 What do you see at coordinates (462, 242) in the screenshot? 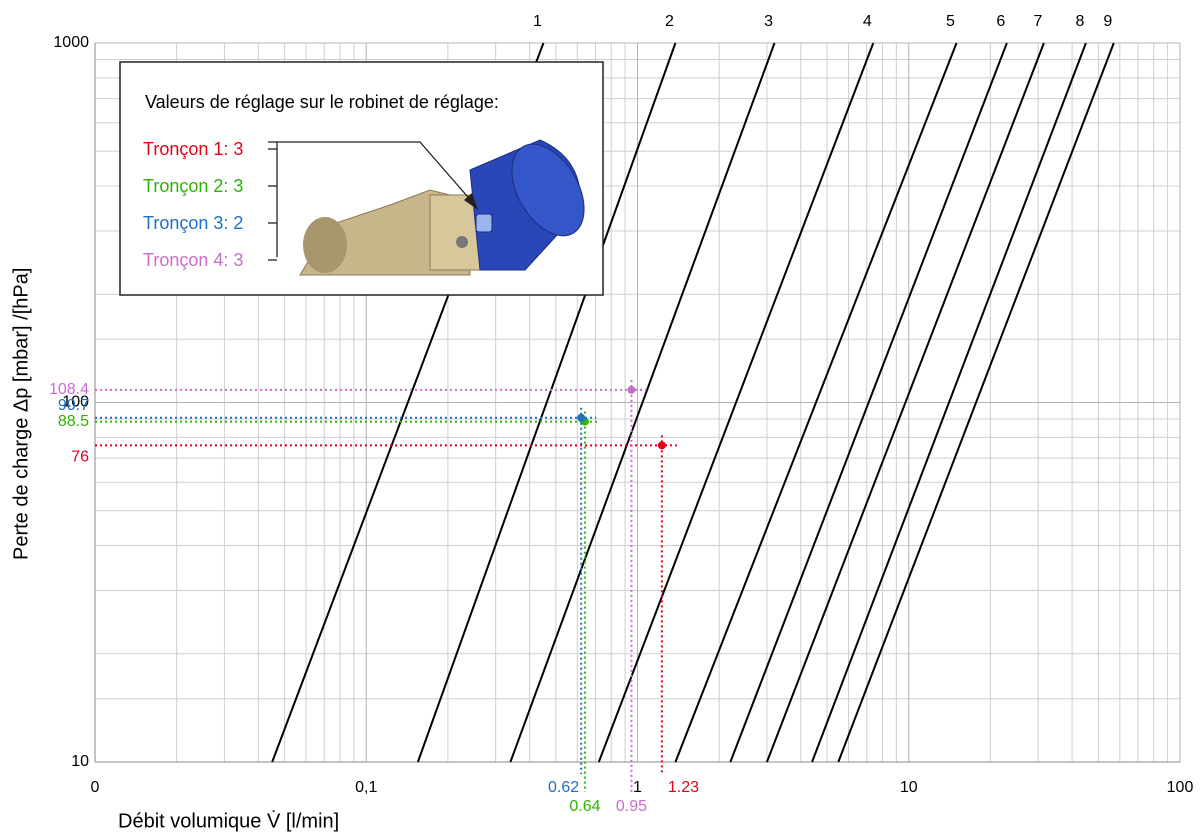
I see `valve-screw` at bounding box center [462, 242].